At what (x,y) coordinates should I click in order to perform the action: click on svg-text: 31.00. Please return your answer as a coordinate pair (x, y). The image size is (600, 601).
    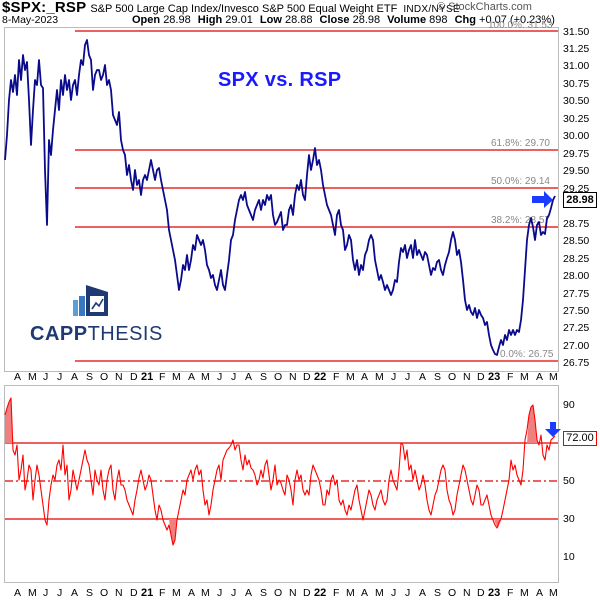
    Looking at the image, I should click on (576, 66).